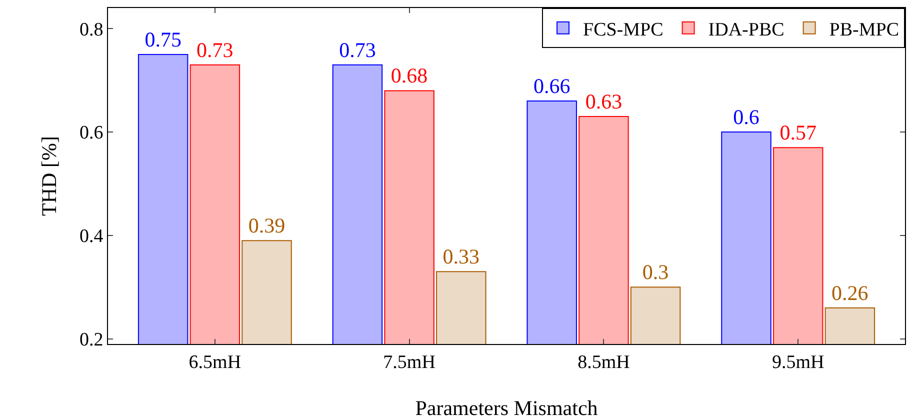  What do you see at coordinates (746, 29) in the screenshot?
I see `legend-label: IDA-PBC` at bounding box center [746, 29].